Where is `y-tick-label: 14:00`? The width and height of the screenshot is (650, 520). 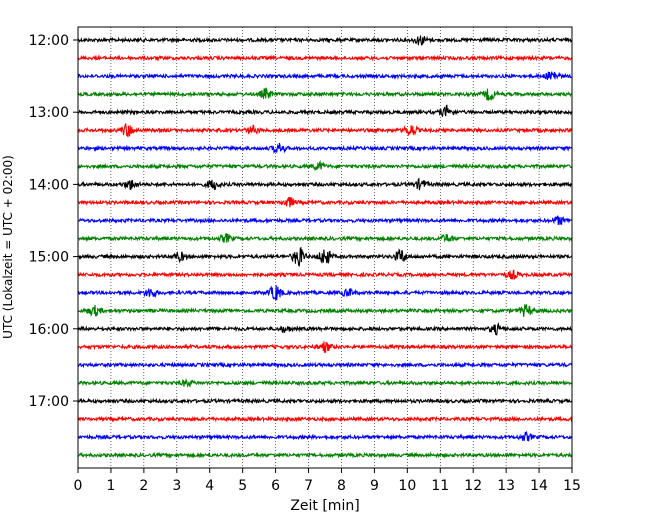 y-tick-label: 14:00 is located at coordinates (49, 185).